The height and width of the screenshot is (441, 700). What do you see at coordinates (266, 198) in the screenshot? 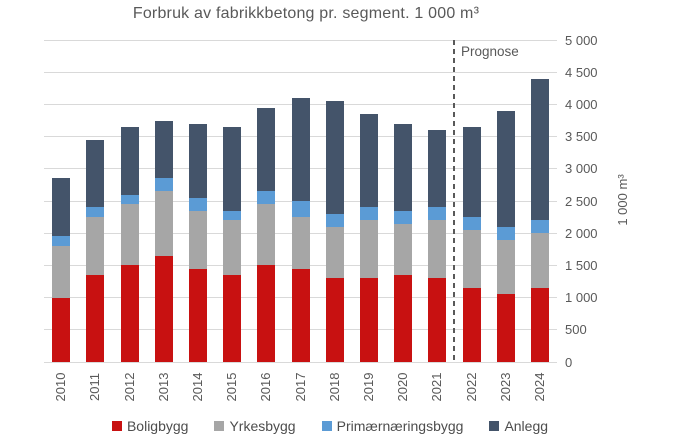
I see `bar-segment-primærnæringsbygg-2016` at bounding box center [266, 198].